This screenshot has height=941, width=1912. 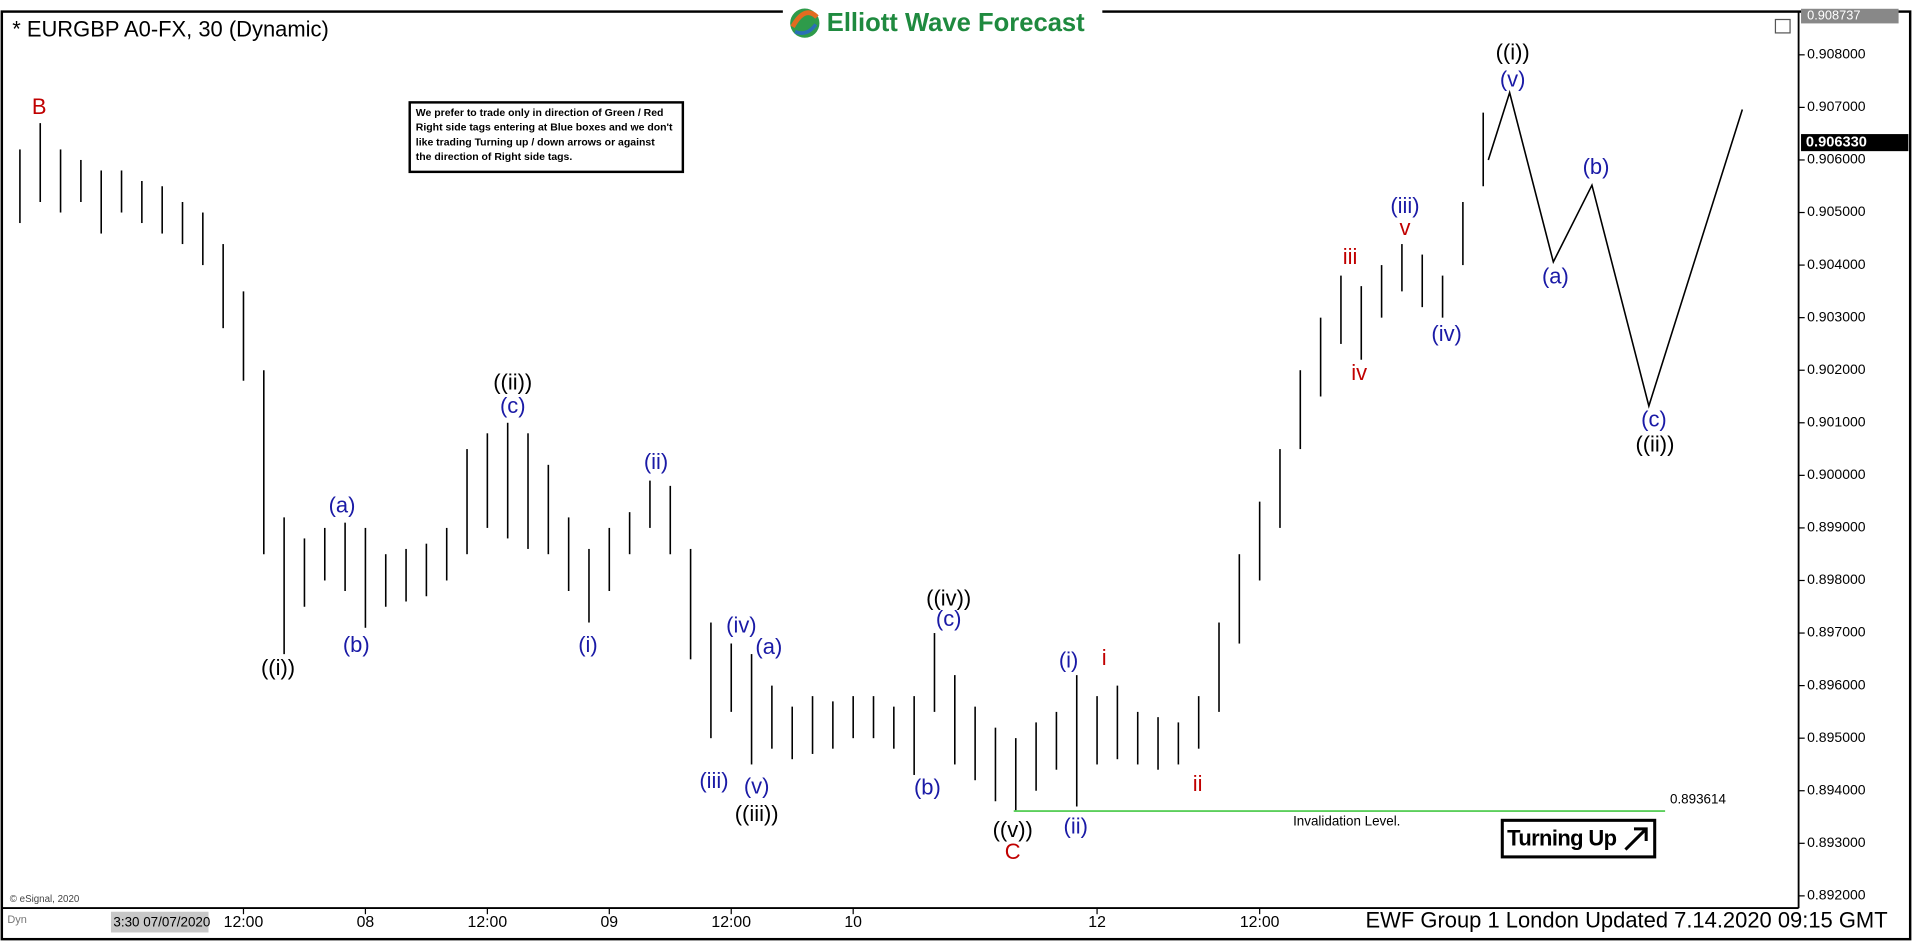 I want to click on wave-label: ((iv)), so click(x=948, y=598).